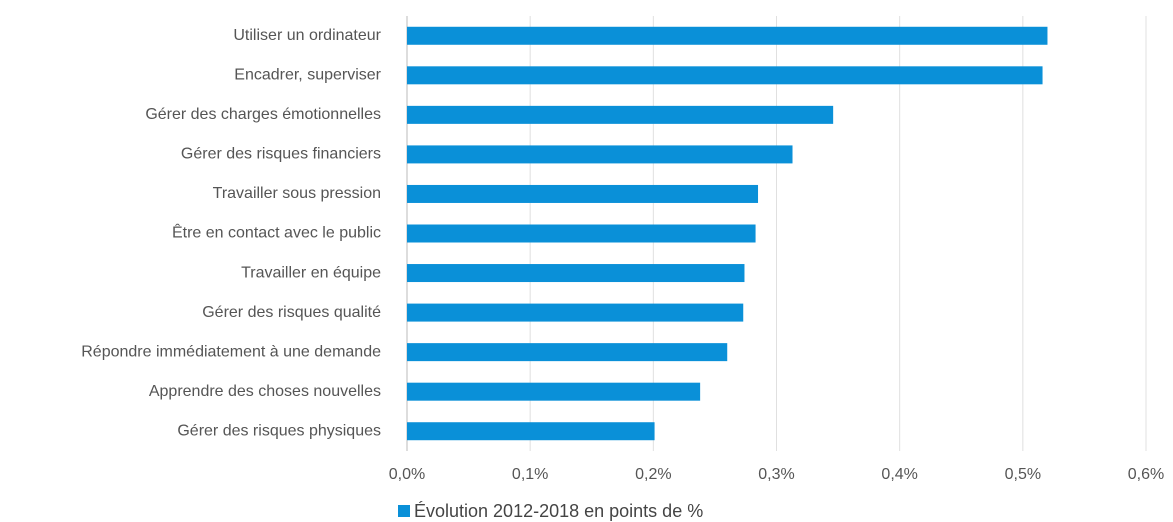  Describe the element at coordinates (407, 474) in the screenshot. I see `x-tick-label: 0,0%` at that location.